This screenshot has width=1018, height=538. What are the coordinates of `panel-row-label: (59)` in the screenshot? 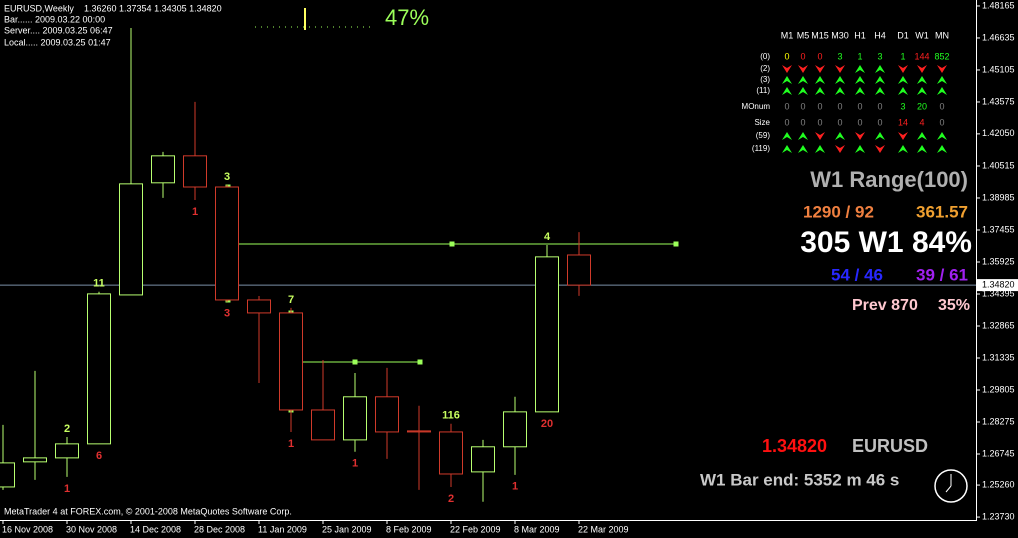 It's located at (763, 135).